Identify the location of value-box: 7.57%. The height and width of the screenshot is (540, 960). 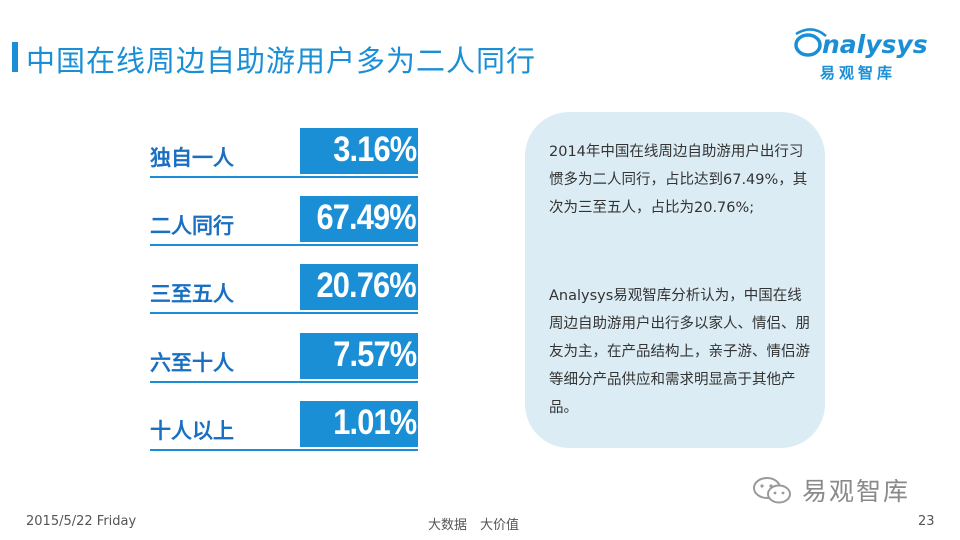
(359, 356).